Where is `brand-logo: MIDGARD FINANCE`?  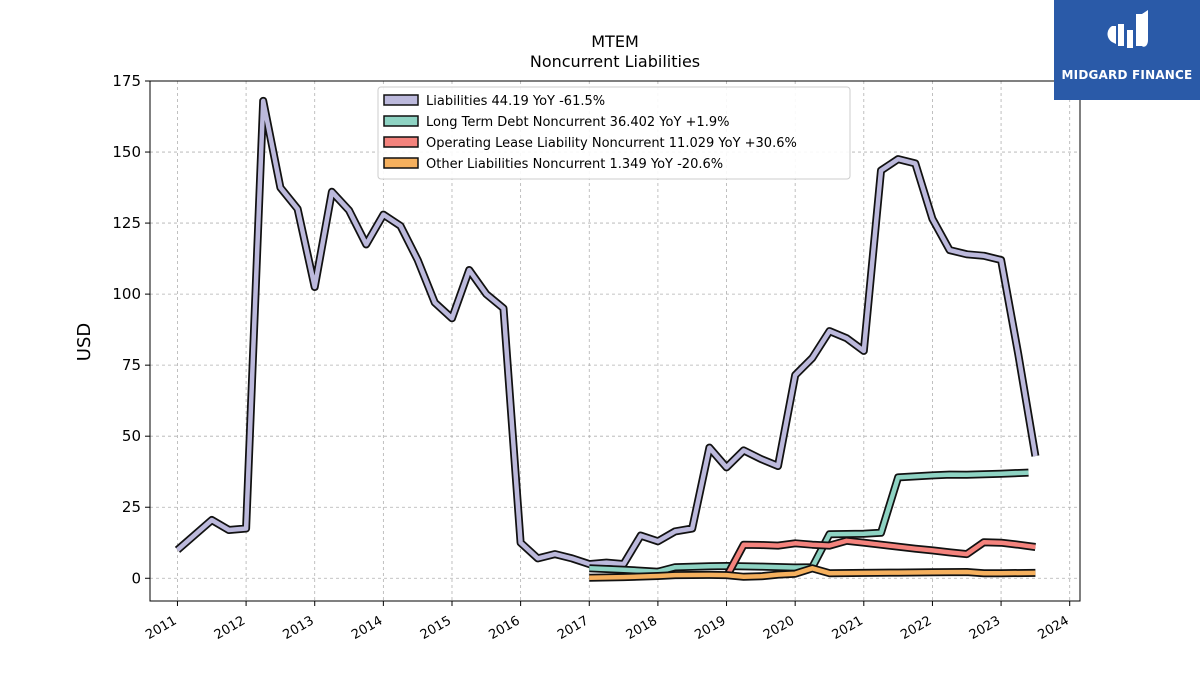 brand-logo: MIDGARD FINANCE is located at coordinates (1127, 50).